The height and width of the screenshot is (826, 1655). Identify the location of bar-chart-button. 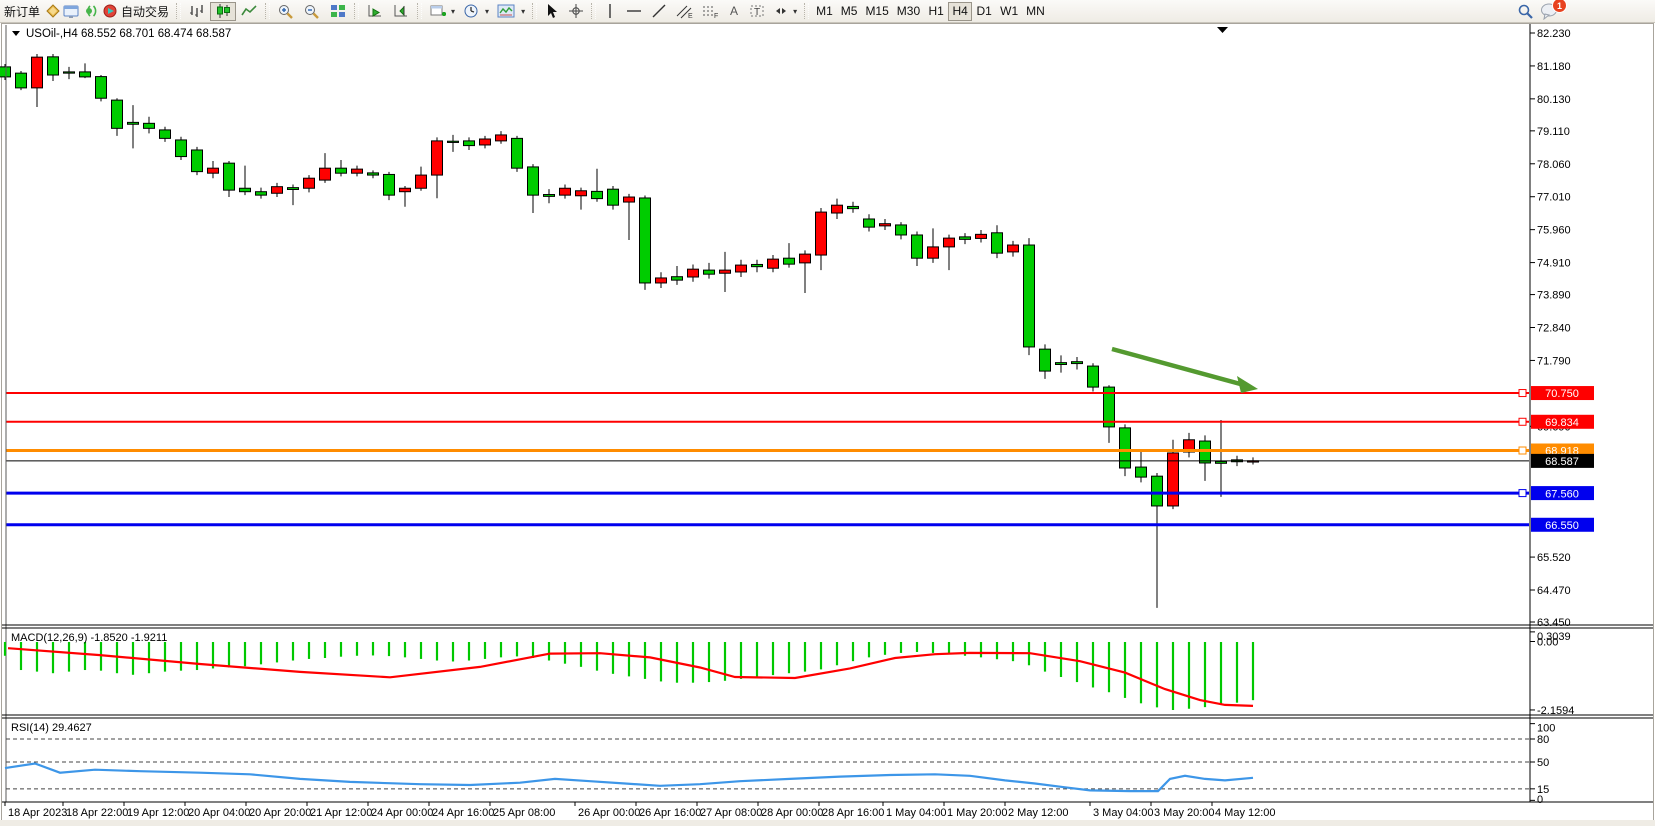
(197, 11).